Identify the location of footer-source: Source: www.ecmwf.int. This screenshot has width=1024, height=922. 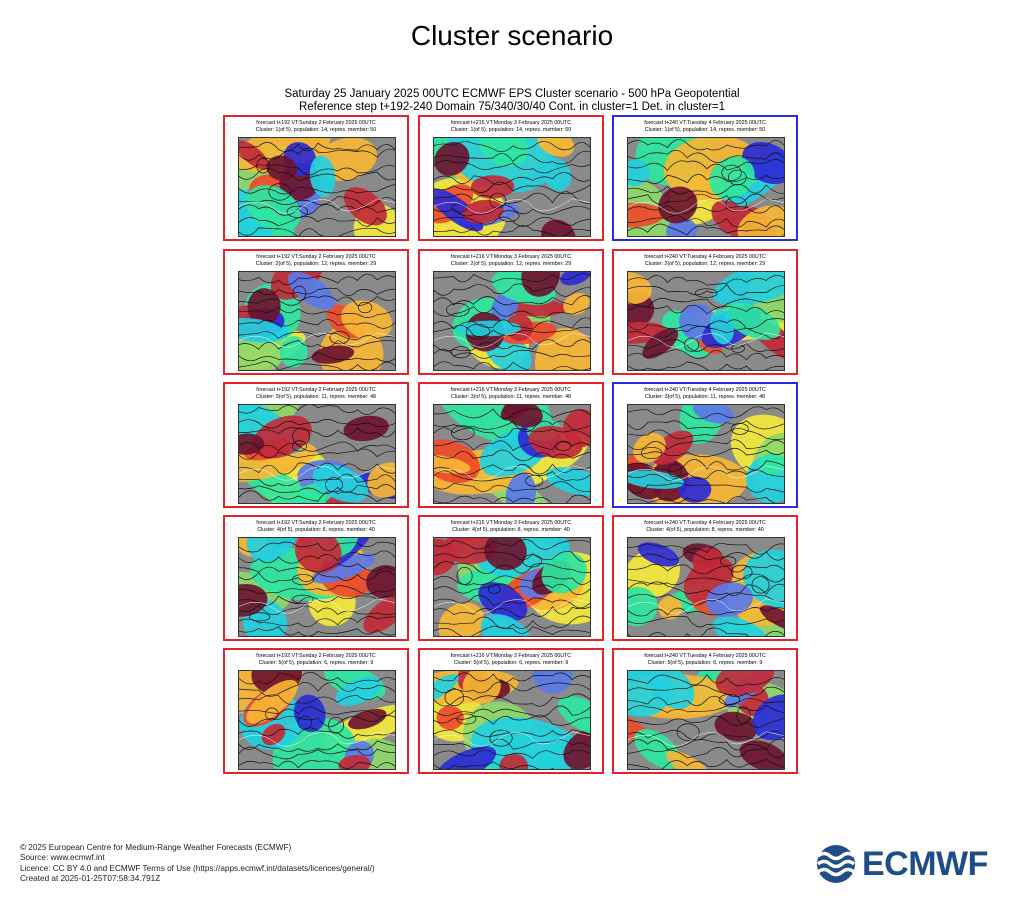
(62, 858).